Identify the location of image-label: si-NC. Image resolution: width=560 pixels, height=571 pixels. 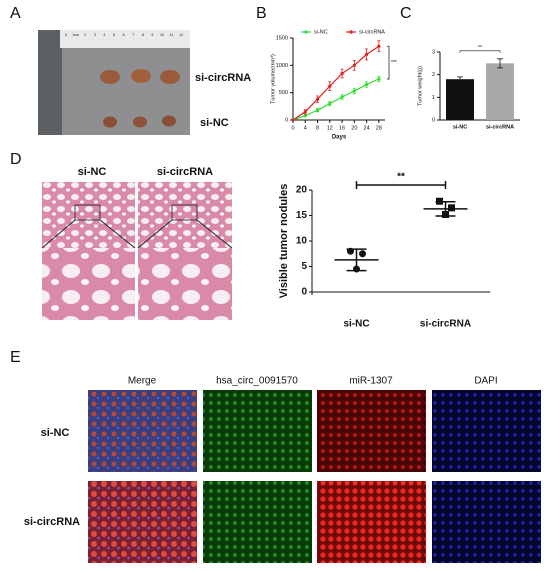
(92, 172).